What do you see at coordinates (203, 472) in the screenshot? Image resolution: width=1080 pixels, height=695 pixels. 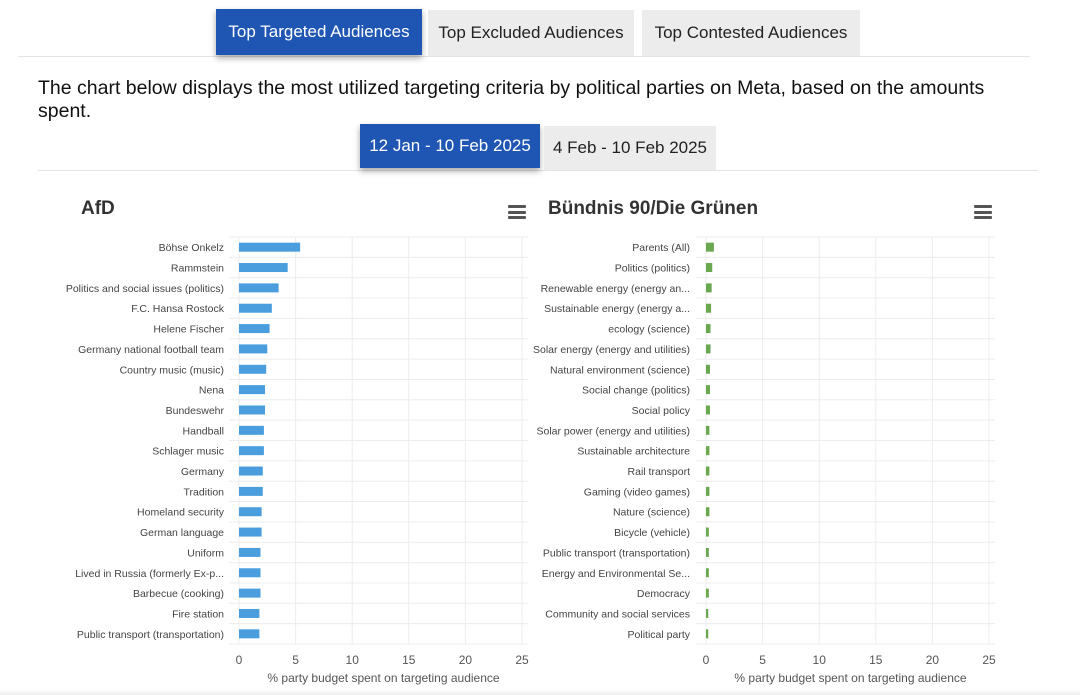 I see `y-category-label: Germany` at bounding box center [203, 472].